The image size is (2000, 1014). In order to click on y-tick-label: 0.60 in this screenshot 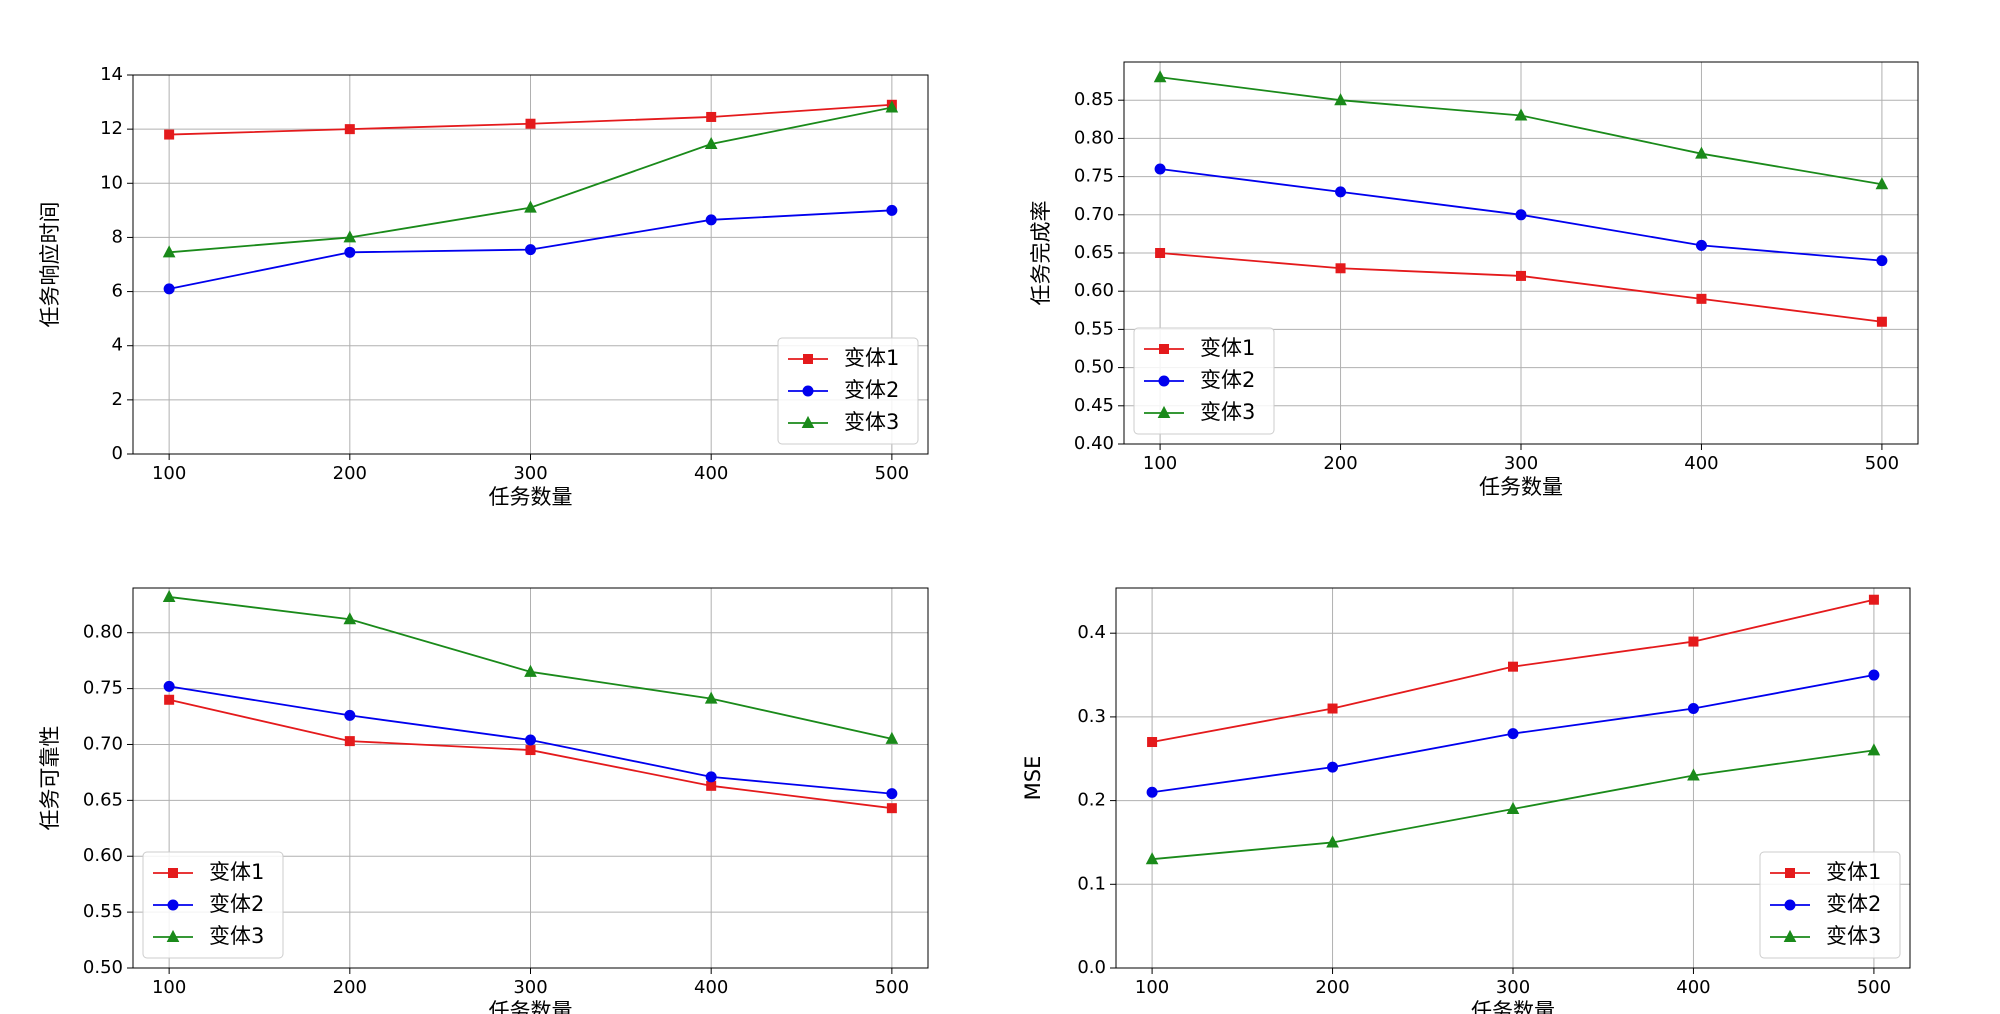, I will do `click(103, 855)`.